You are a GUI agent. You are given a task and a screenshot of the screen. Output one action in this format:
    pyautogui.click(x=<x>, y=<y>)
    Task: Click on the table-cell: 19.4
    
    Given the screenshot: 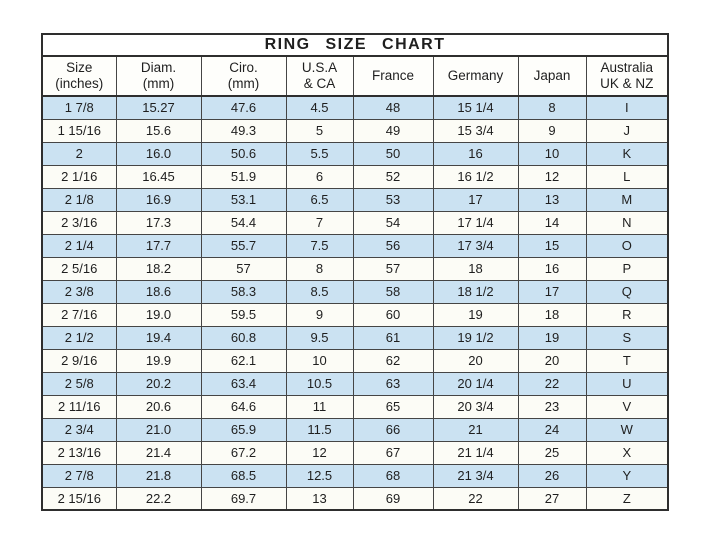 What is the action you would take?
    pyautogui.click(x=158, y=337)
    